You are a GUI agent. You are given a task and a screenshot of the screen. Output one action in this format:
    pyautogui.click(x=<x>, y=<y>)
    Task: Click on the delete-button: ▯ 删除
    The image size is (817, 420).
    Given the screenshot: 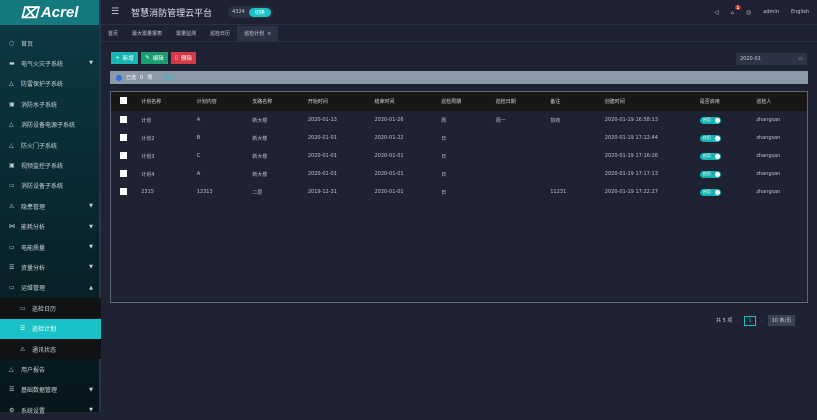 What is the action you would take?
    pyautogui.click(x=184, y=58)
    